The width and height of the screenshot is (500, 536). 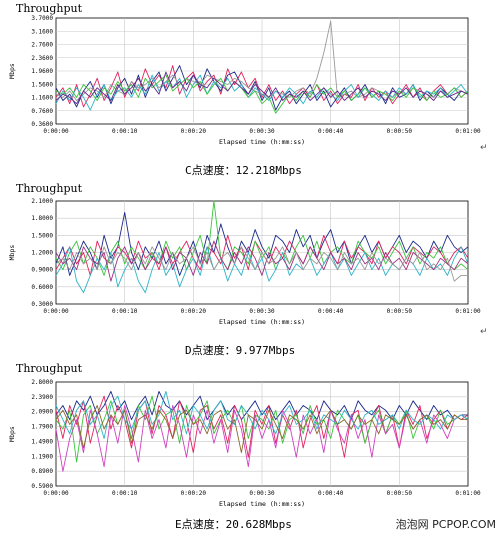 What do you see at coordinates (42, 124) in the screenshot?
I see `y-tick-label: 0.3600` at bounding box center [42, 124].